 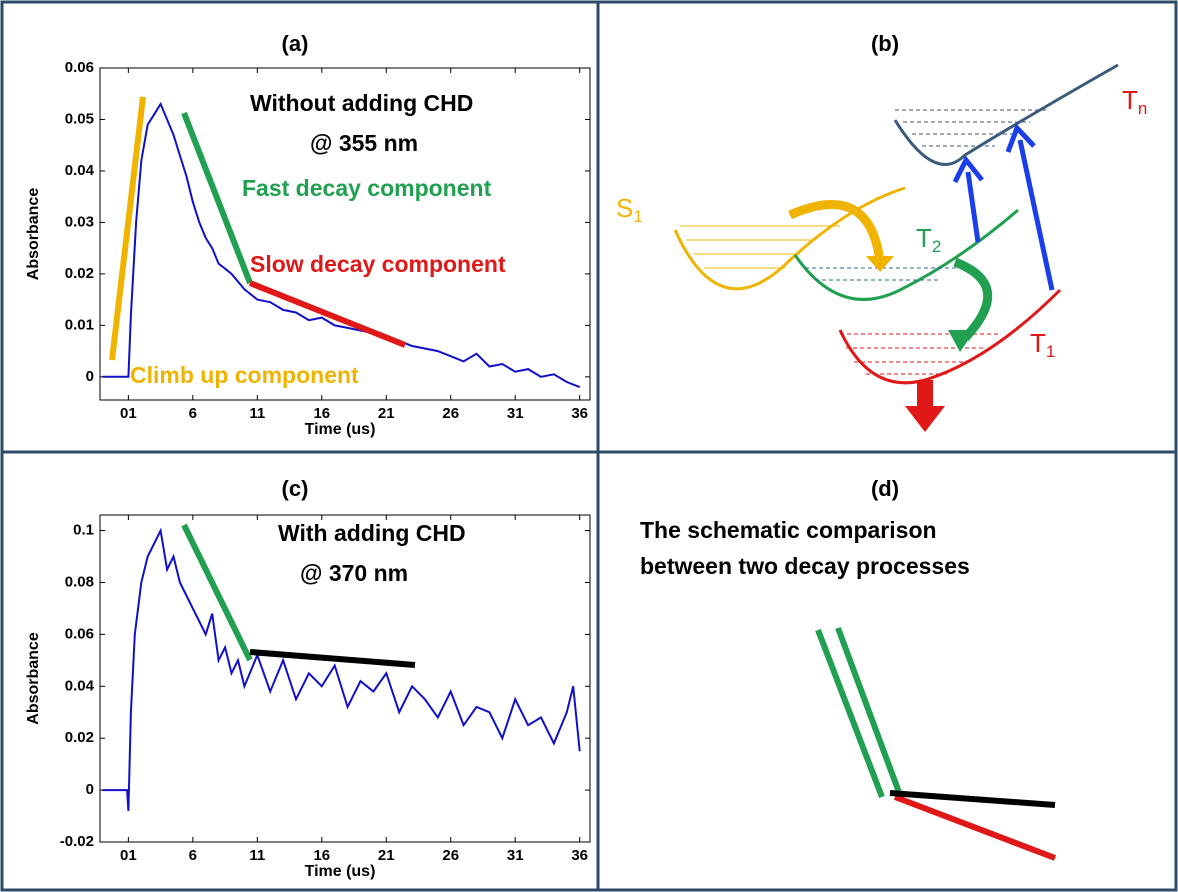 I want to click on annotation: @ 355 nm, so click(x=364, y=143).